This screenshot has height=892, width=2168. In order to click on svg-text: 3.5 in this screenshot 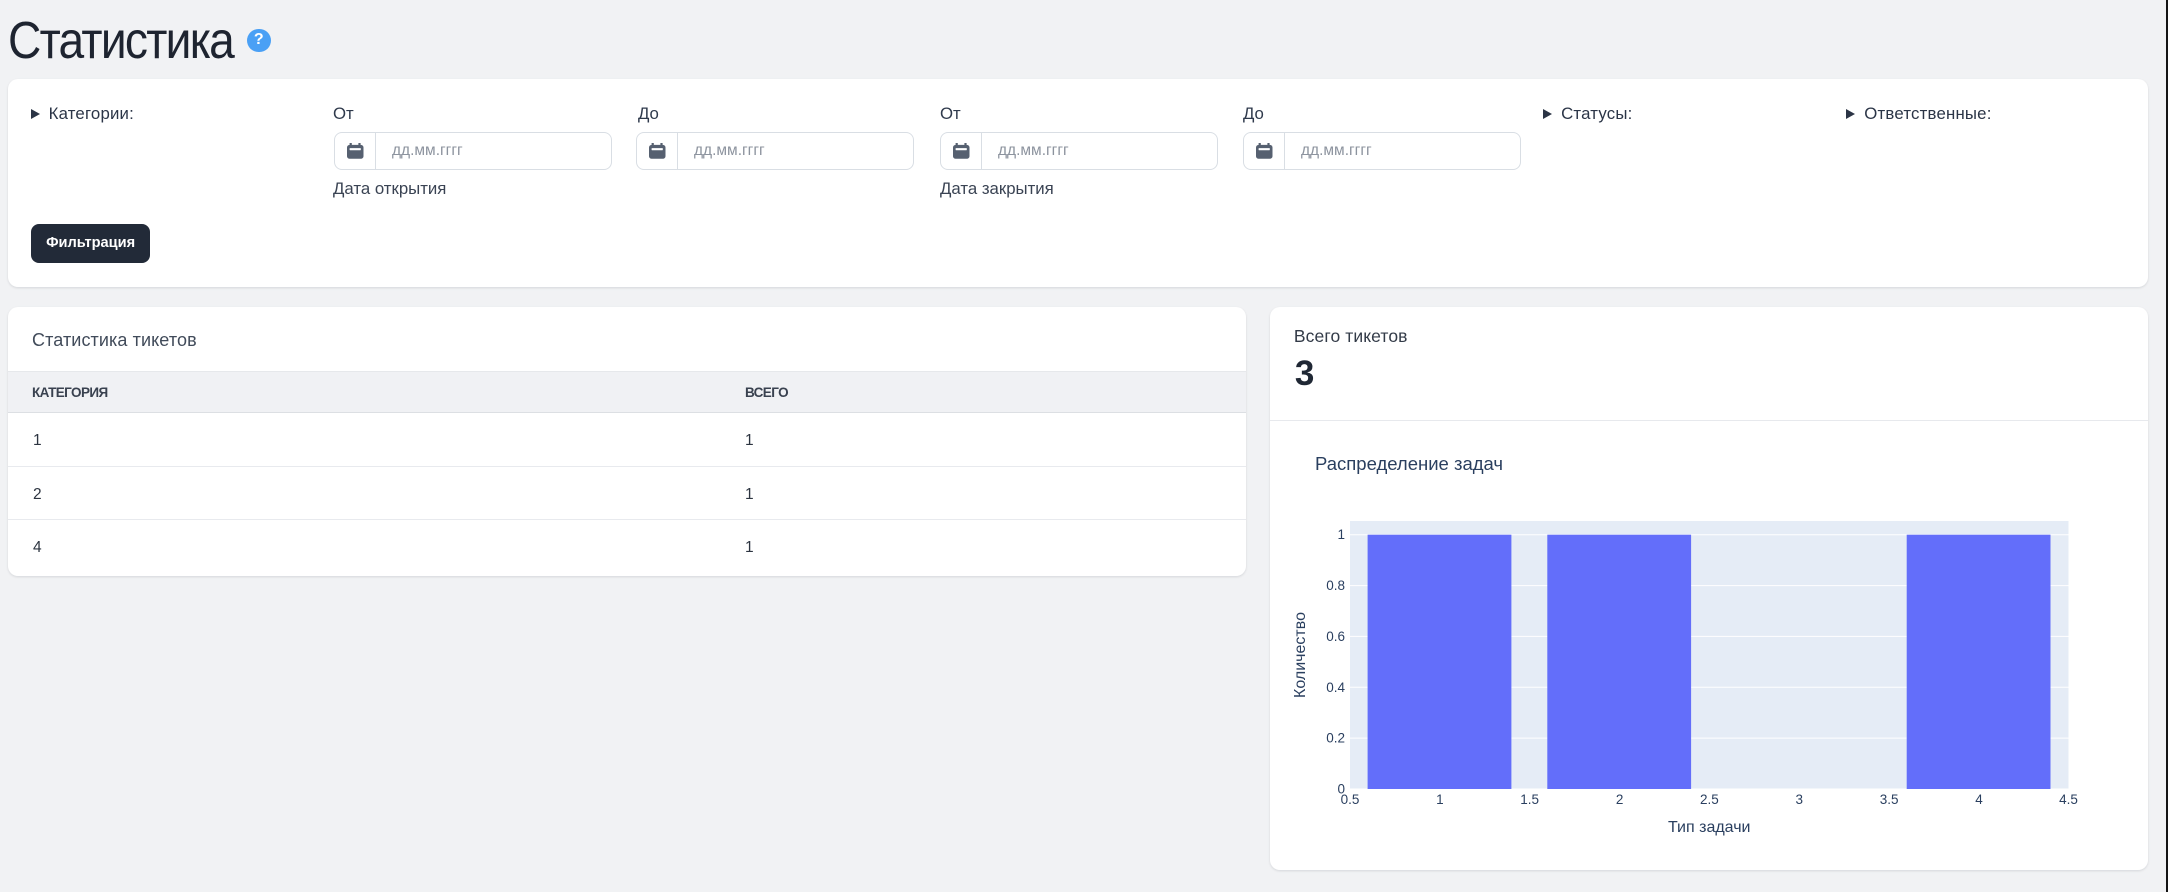, I will do `click(1889, 799)`.